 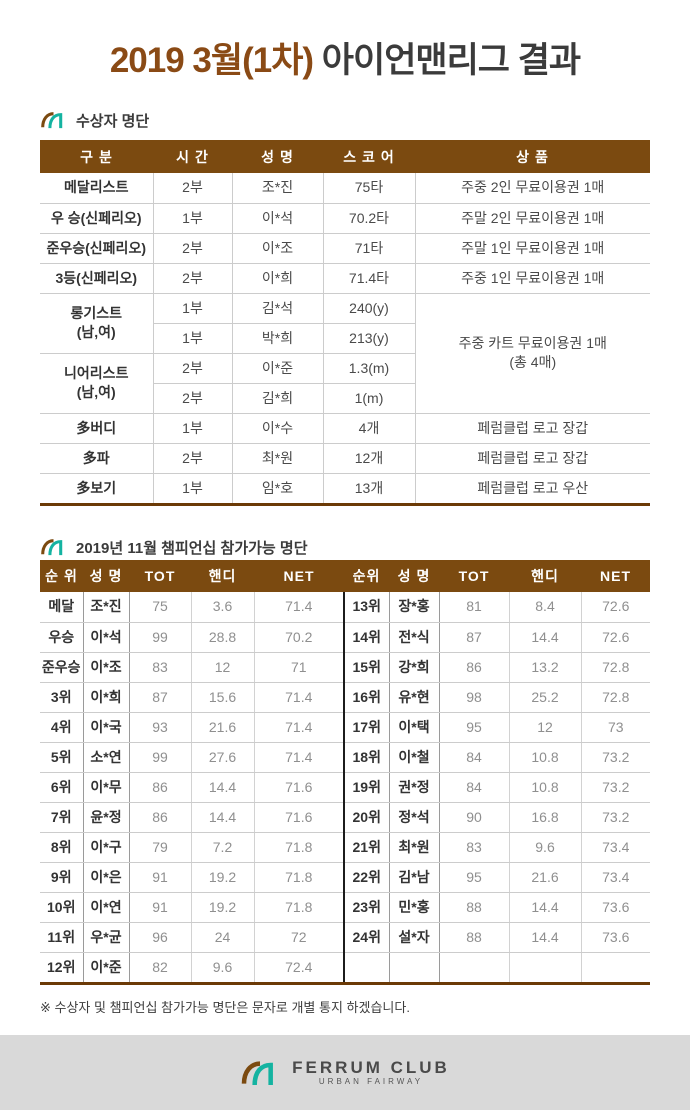 I want to click on table-cell: 75, so click(x=159, y=607).